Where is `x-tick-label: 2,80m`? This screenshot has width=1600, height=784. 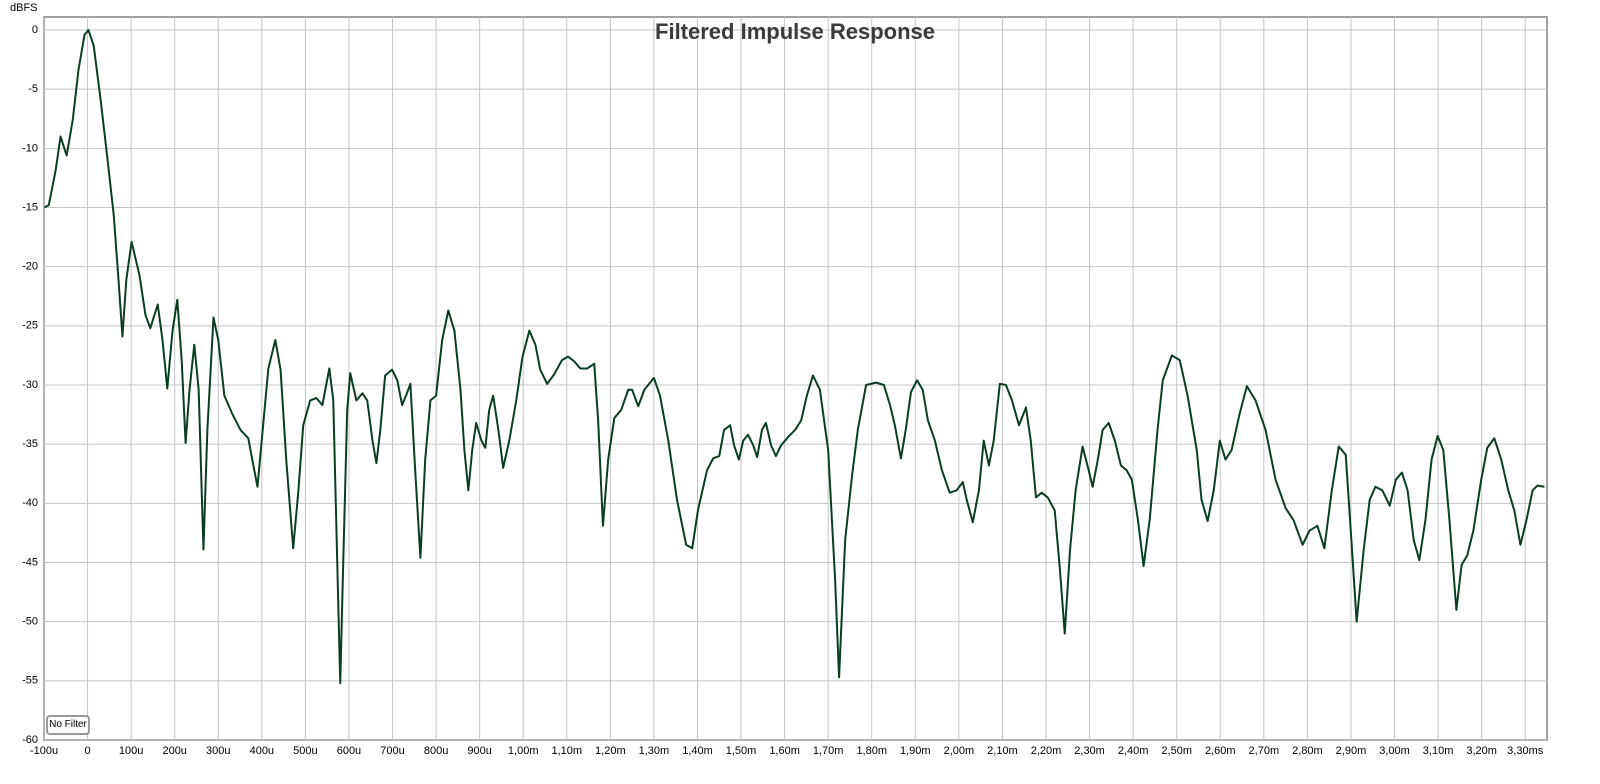
x-tick-label: 2,80m is located at coordinates (1307, 751).